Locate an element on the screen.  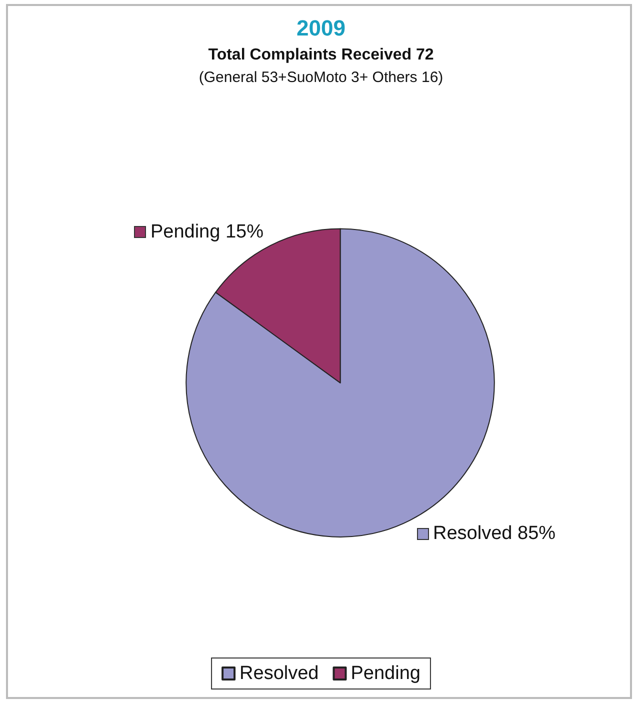
category-label: Pending 15% is located at coordinates (207, 232).